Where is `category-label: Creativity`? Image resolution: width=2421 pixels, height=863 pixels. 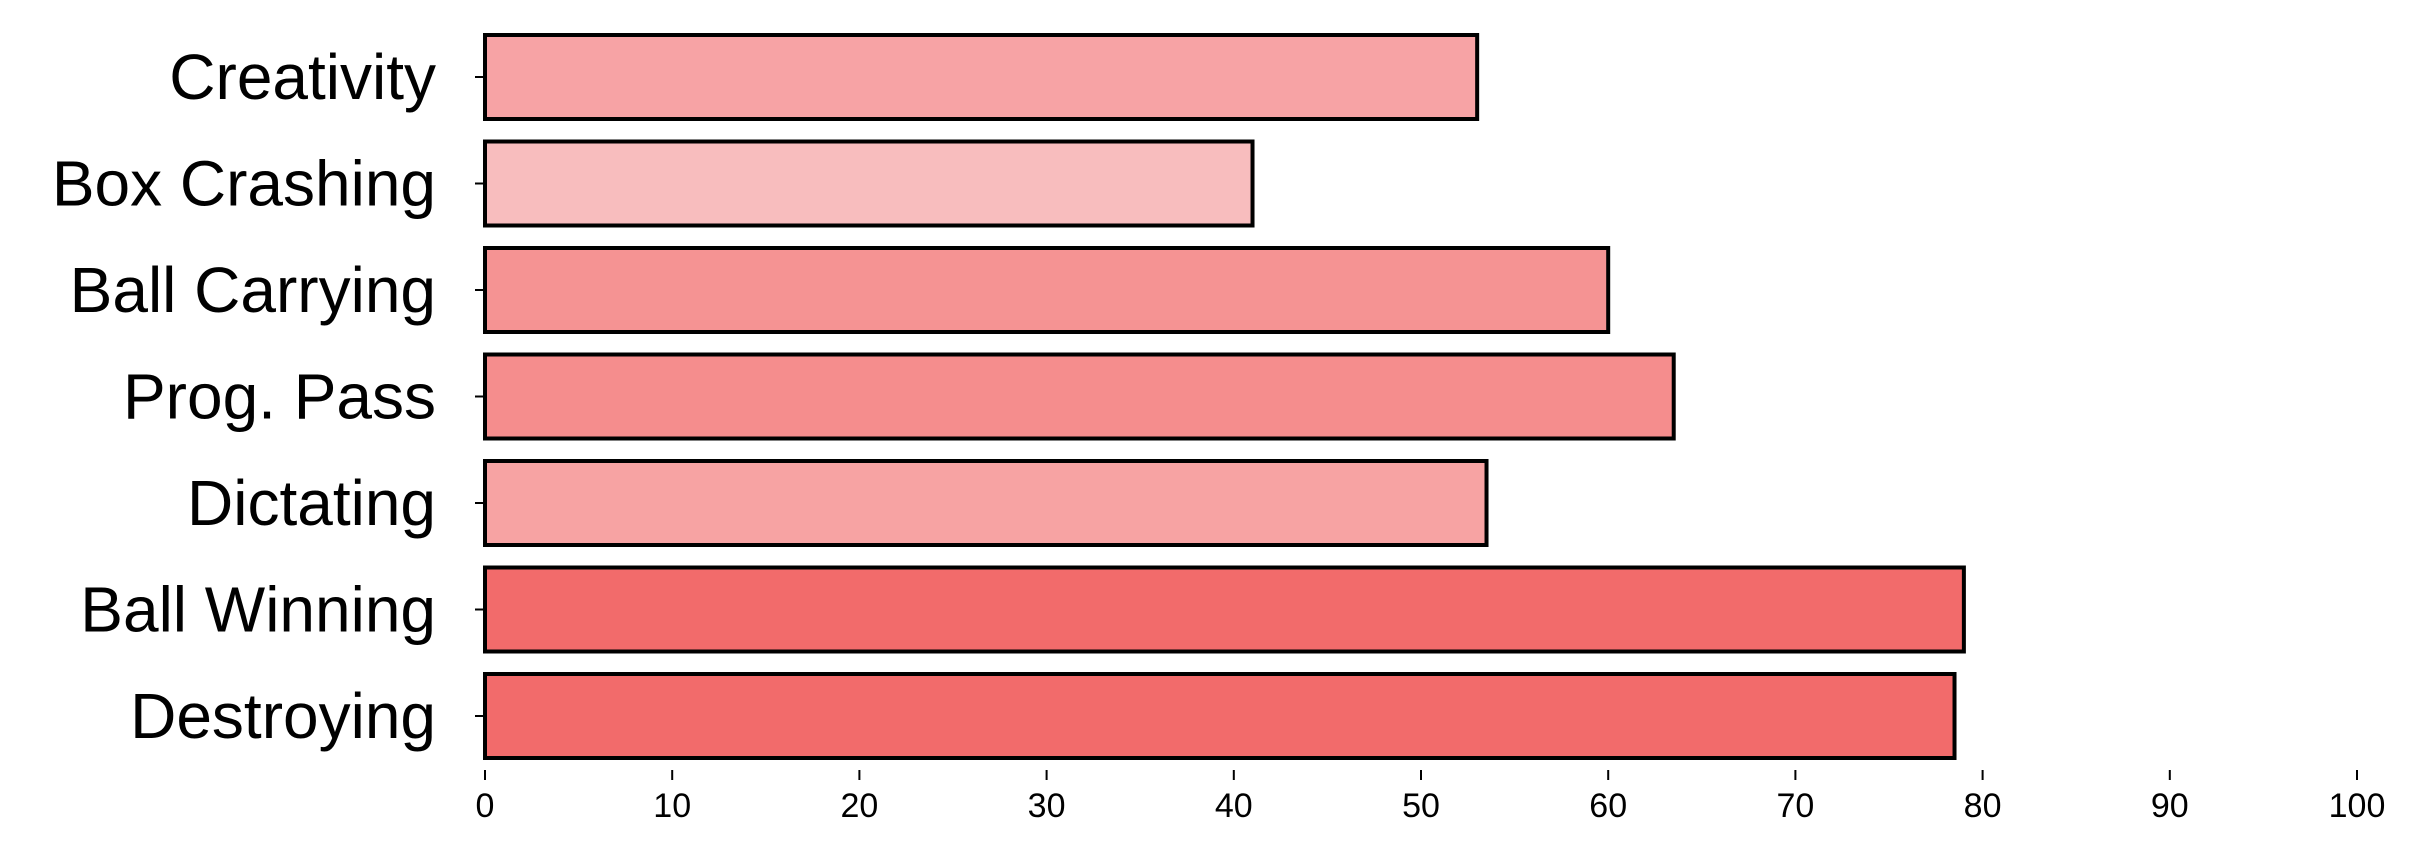
category-label: Creativity is located at coordinates (302, 77).